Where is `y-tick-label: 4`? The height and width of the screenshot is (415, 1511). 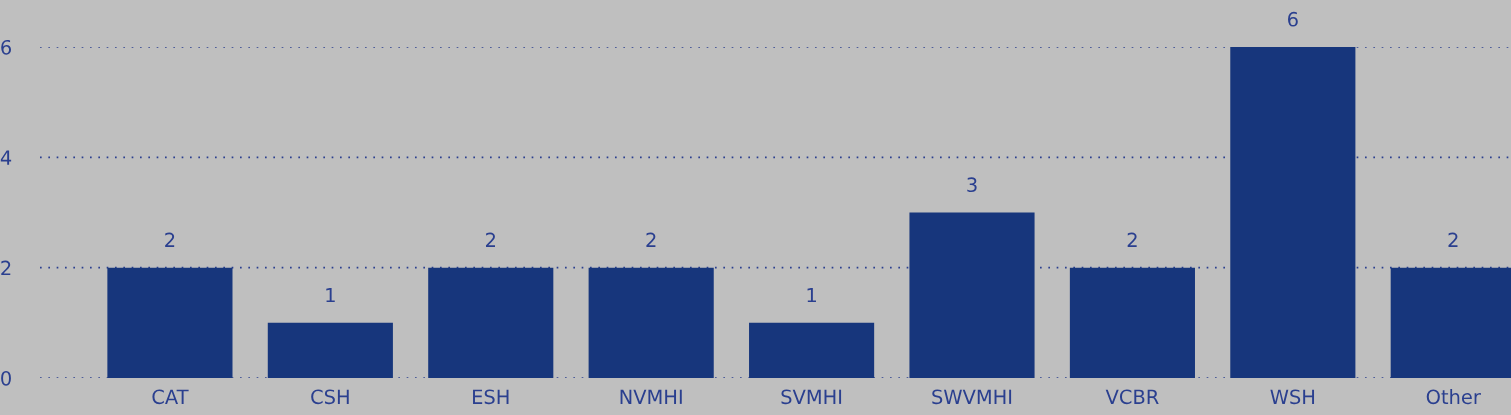
y-tick-label: 4 is located at coordinates (6, 157).